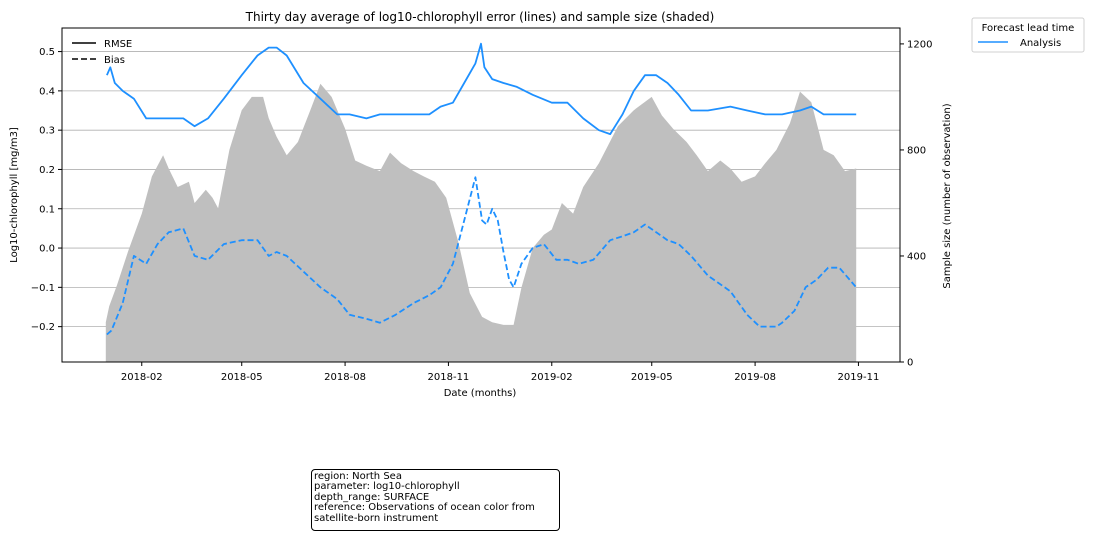 Image resolution: width=1094 pixels, height=540 pixels. I want to click on style-legend: RMSE Bias, so click(102, 52).